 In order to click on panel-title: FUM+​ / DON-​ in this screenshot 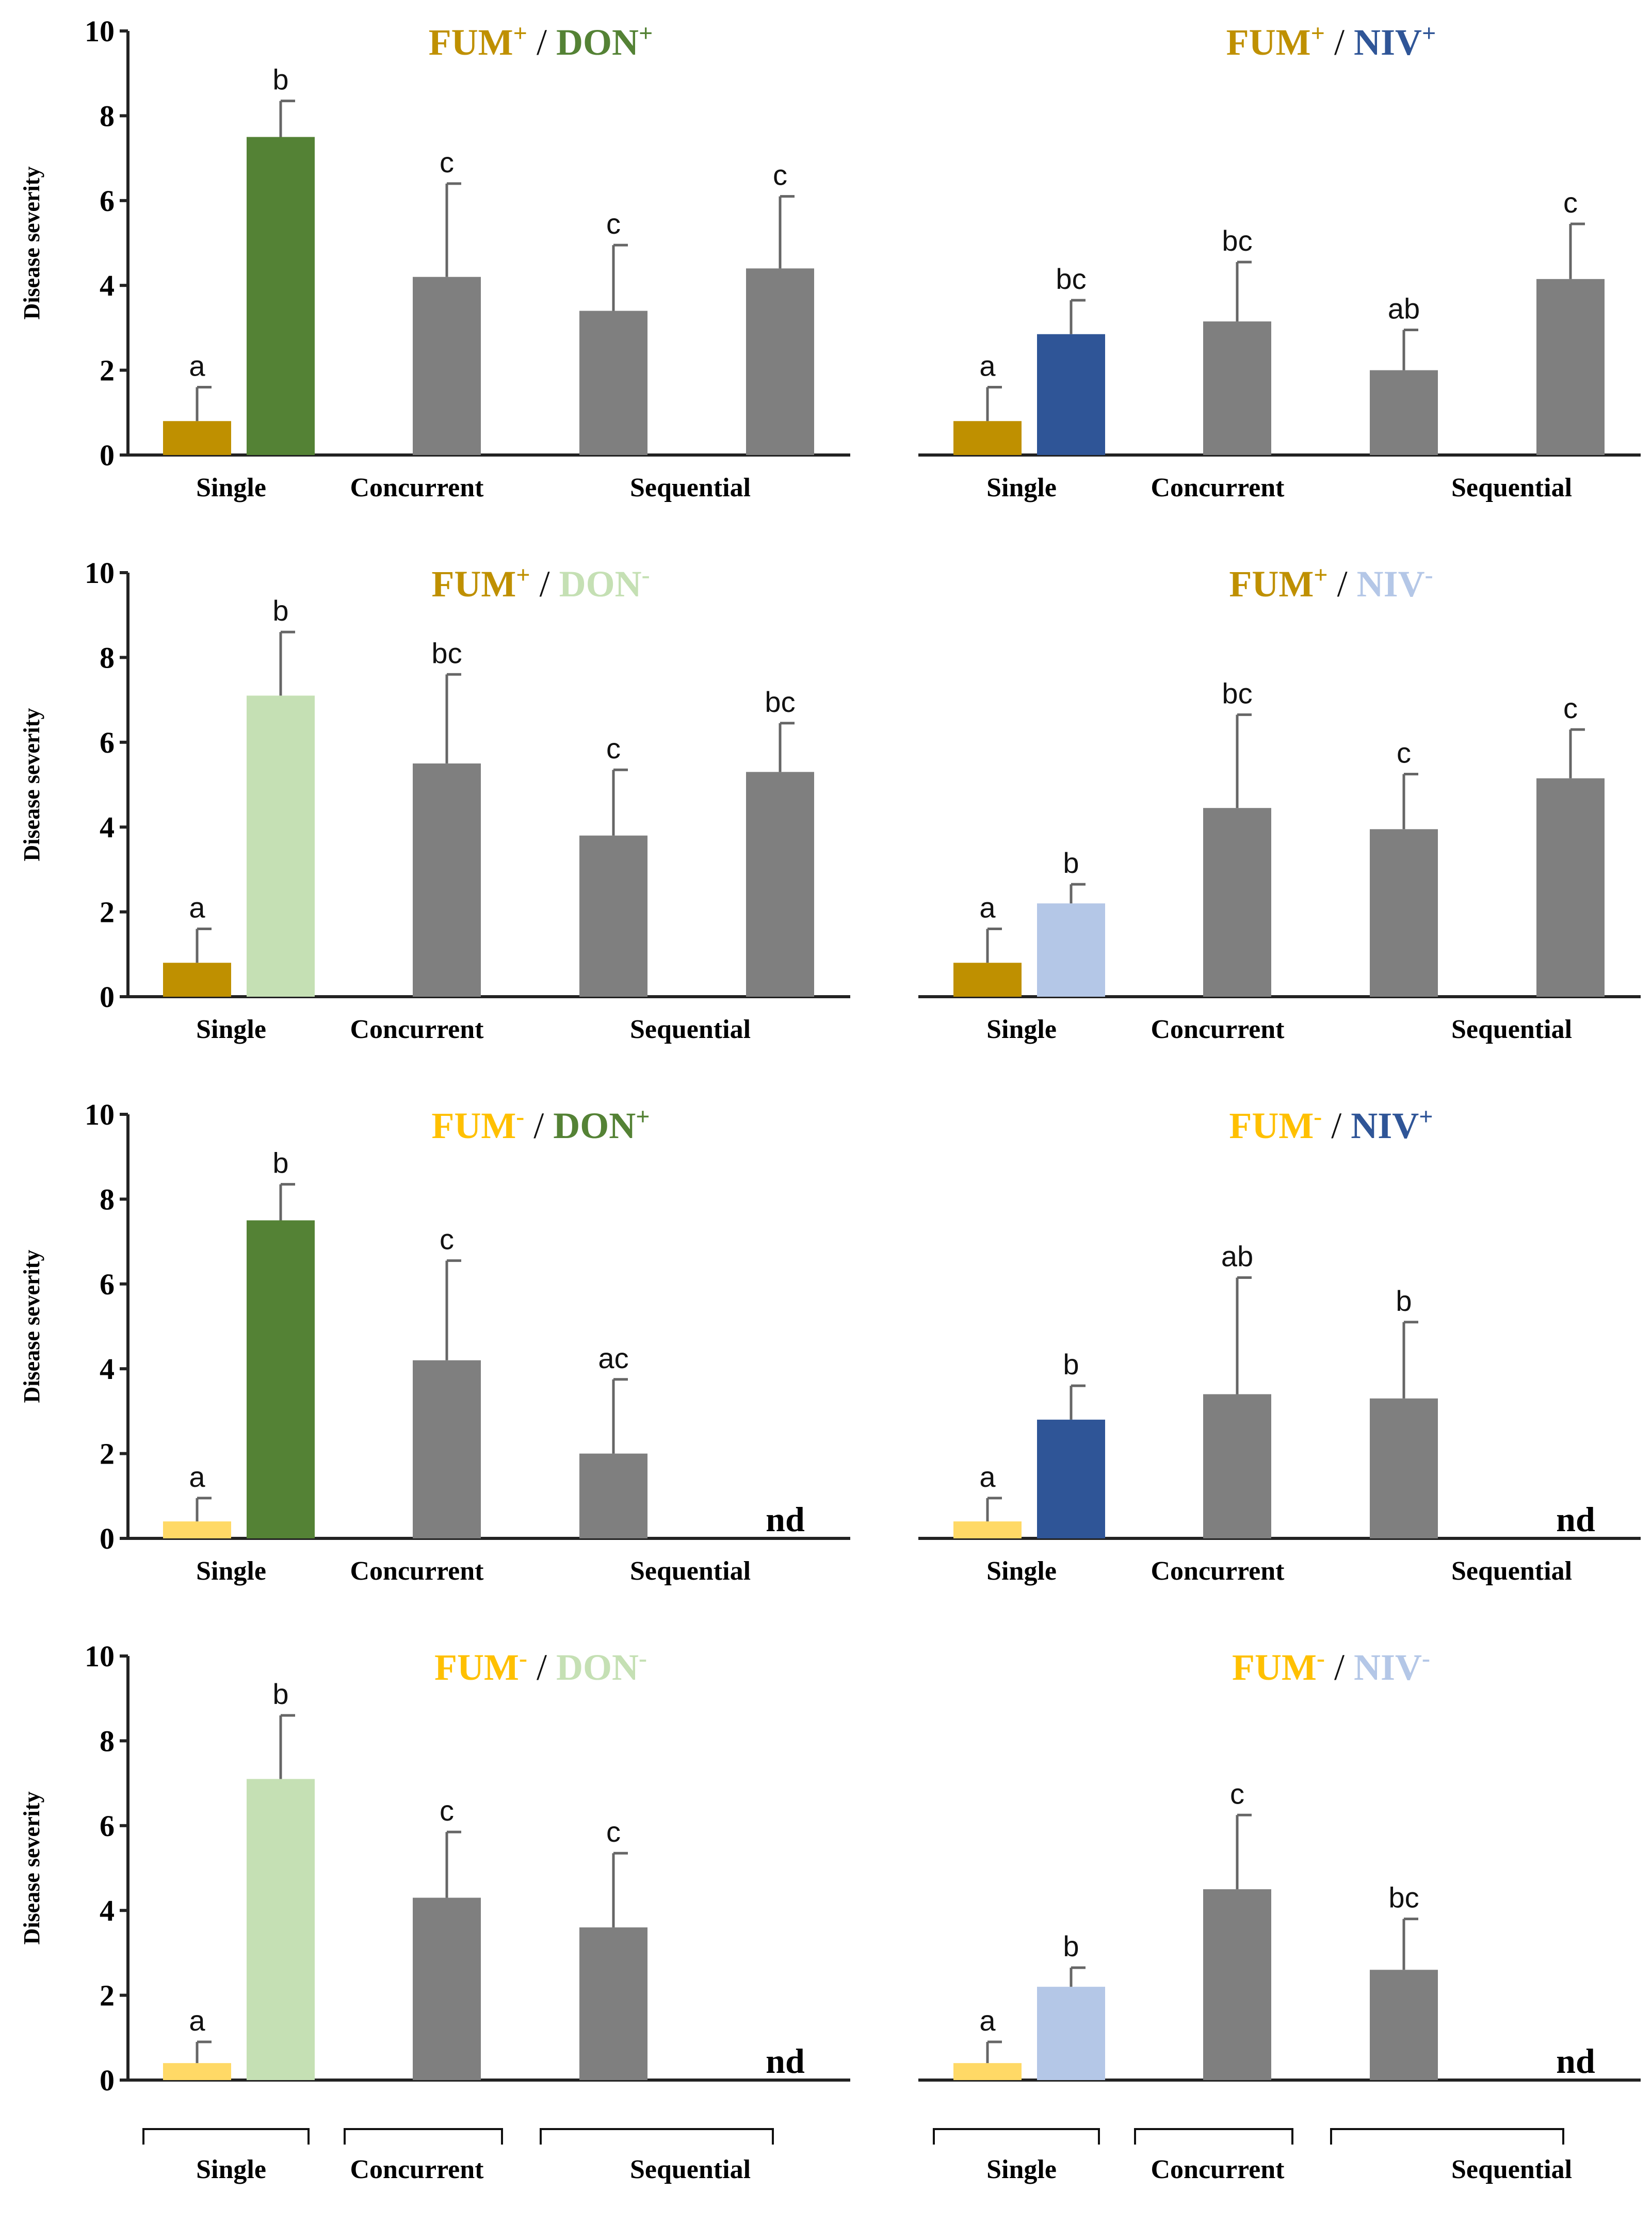, I will do `click(540, 583)`.